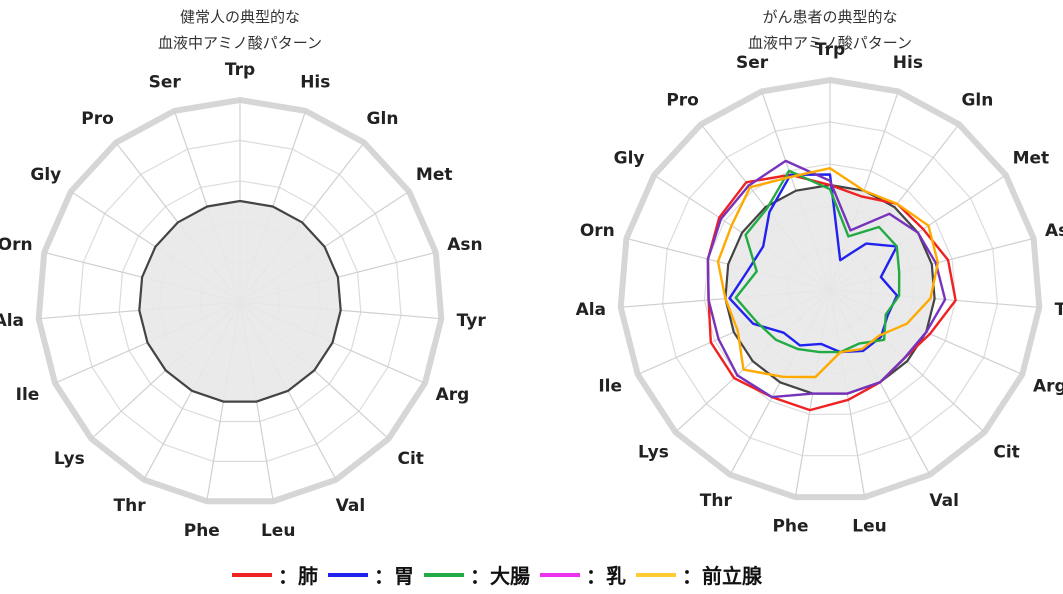  I want to click on legend-item-colon: ：大腸, so click(477, 574).